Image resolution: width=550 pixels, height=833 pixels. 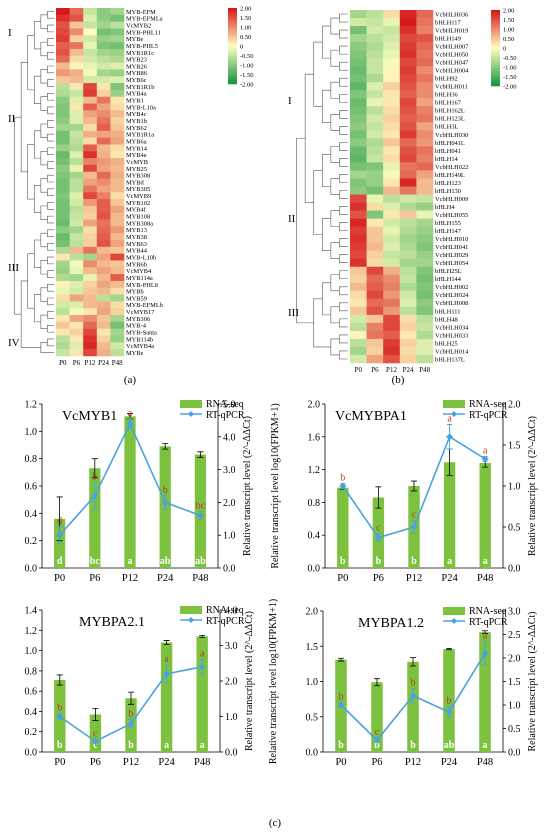 What do you see at coordinates (90, 363) in the screenshot?
I see `heatmap-column-label: P12` at bounding box center [90, 363].